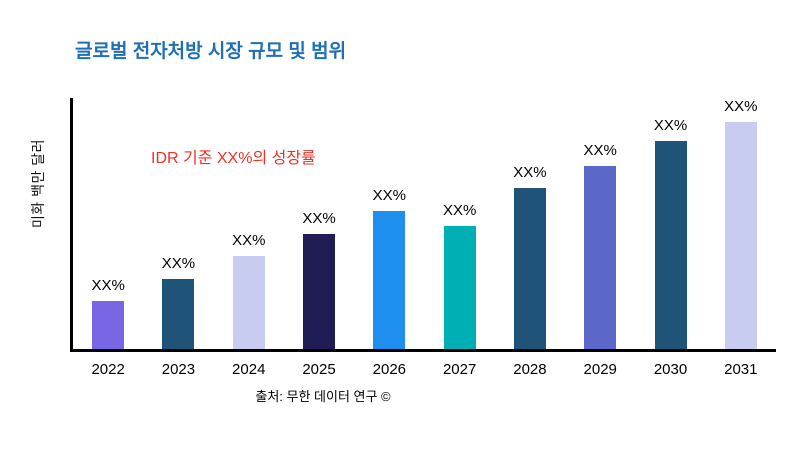  I want to click on x-tick-label: 2027, so click(459, 369).